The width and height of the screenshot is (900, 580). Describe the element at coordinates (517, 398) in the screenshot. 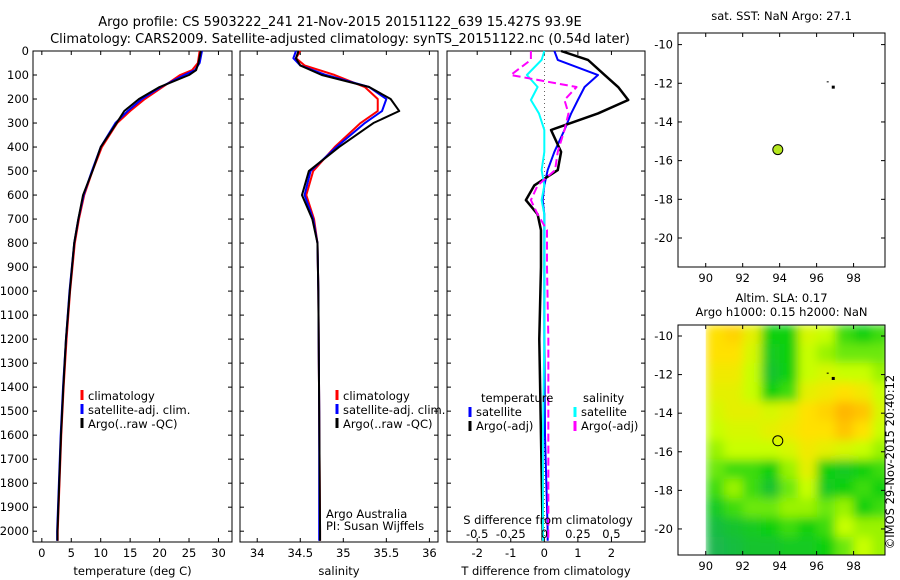

I see `legend-heading-temperature: temperature` at that location.